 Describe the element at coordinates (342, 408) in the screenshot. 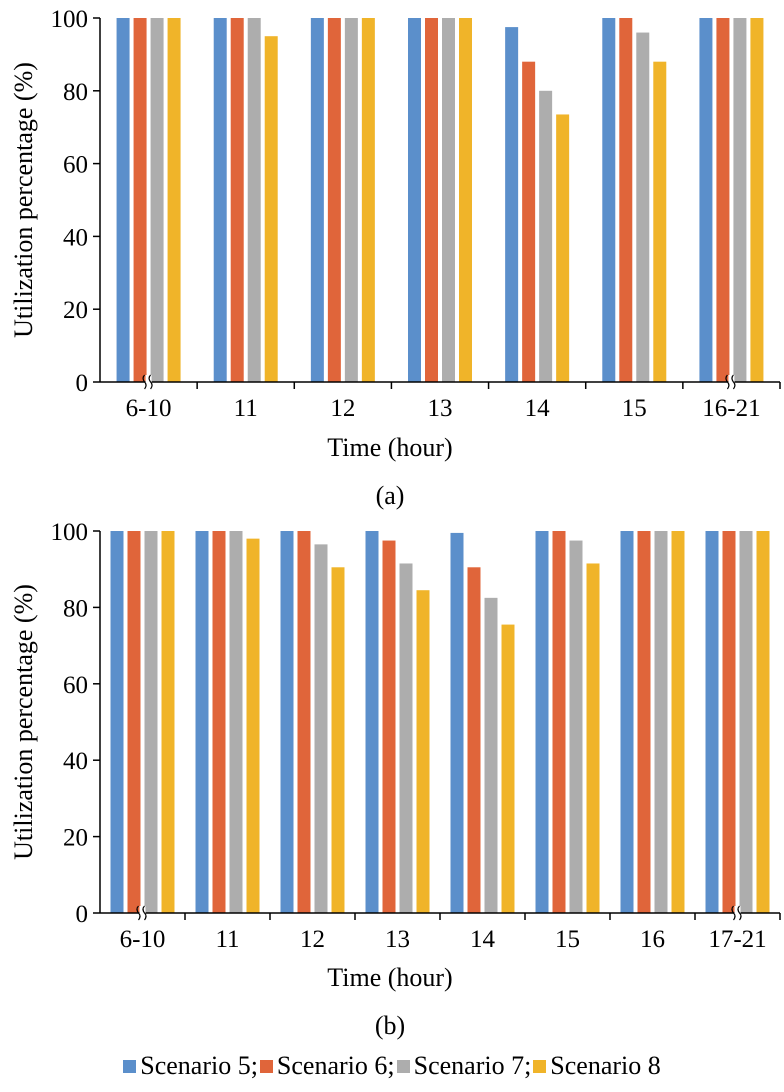

I see `x-tick-label: 12` at that location.